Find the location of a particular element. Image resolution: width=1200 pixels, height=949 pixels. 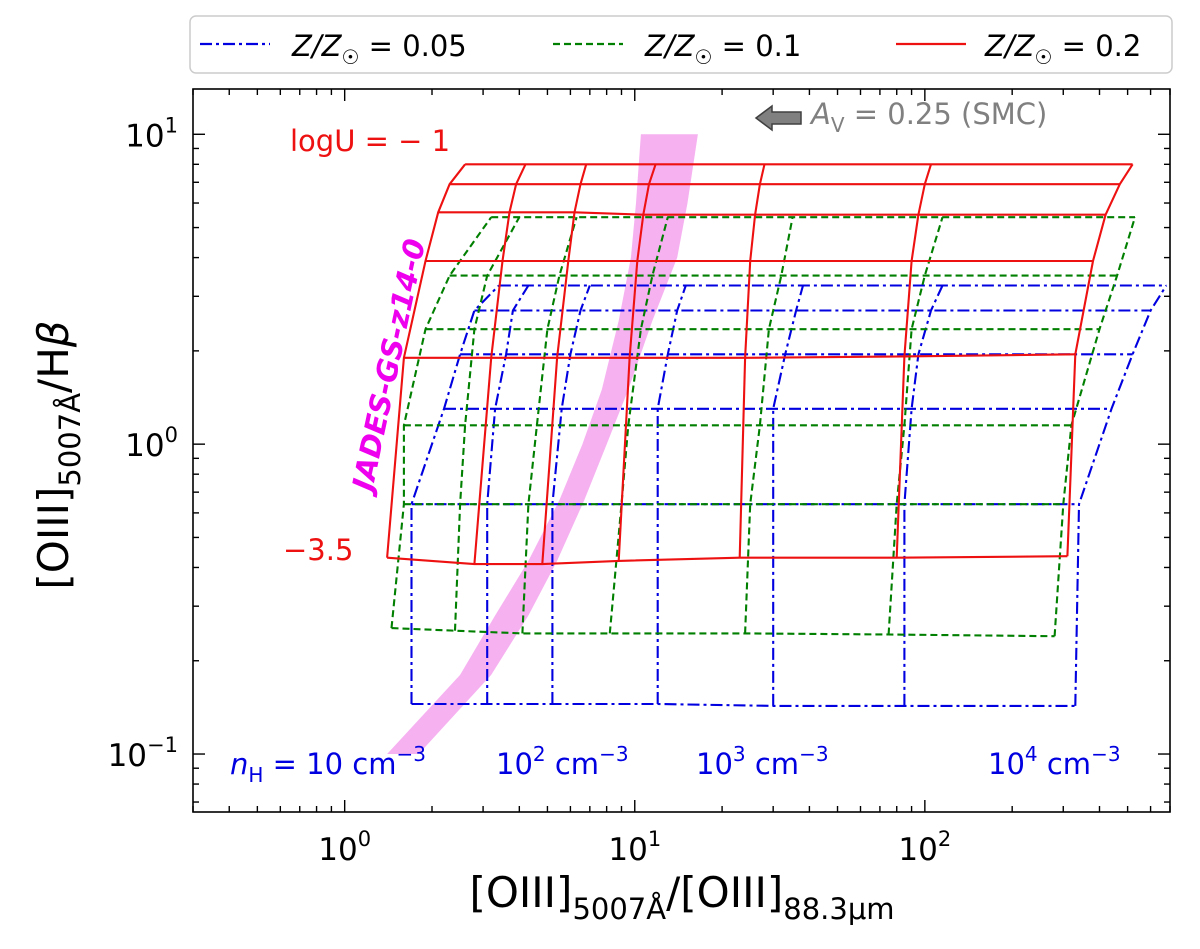

av-label: AV = 0.25 (SMC) is located at coordinates (928, 117).